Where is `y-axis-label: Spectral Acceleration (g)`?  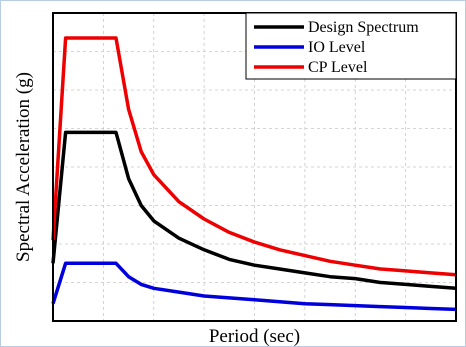
y-axis-label: Spectral Acceleration (g) is located at coordinates (23, 167).